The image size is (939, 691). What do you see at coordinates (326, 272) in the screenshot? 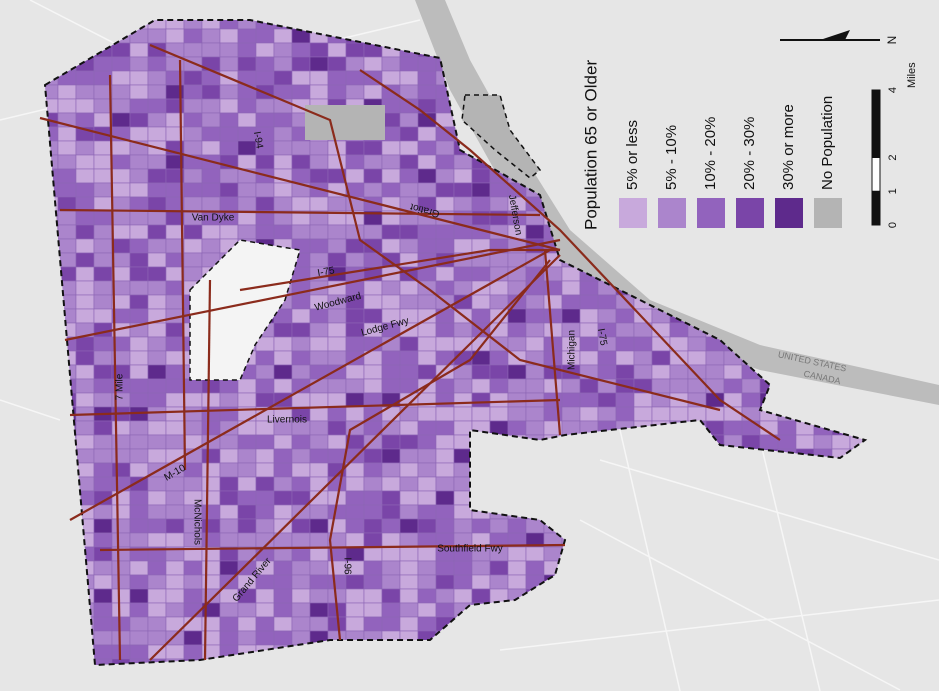
I see `road-label: I-75` at bounding box center [326, 272].